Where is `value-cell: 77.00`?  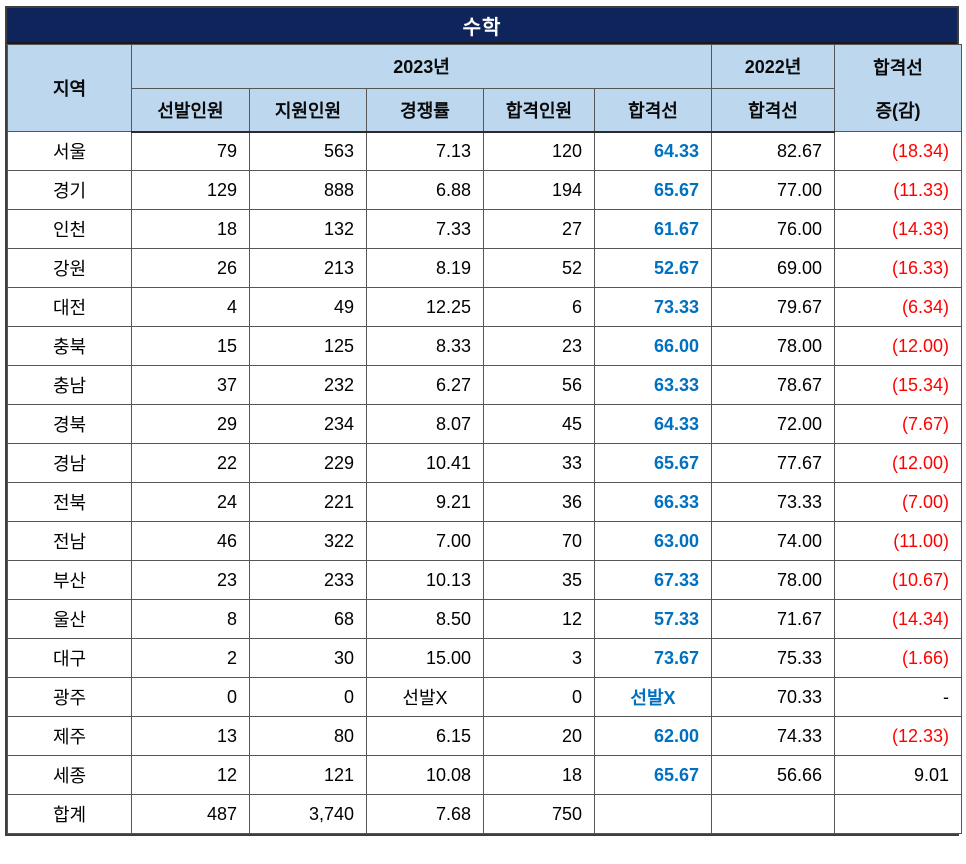 value-cell: 77.00 is located at coordinates (773, 190).